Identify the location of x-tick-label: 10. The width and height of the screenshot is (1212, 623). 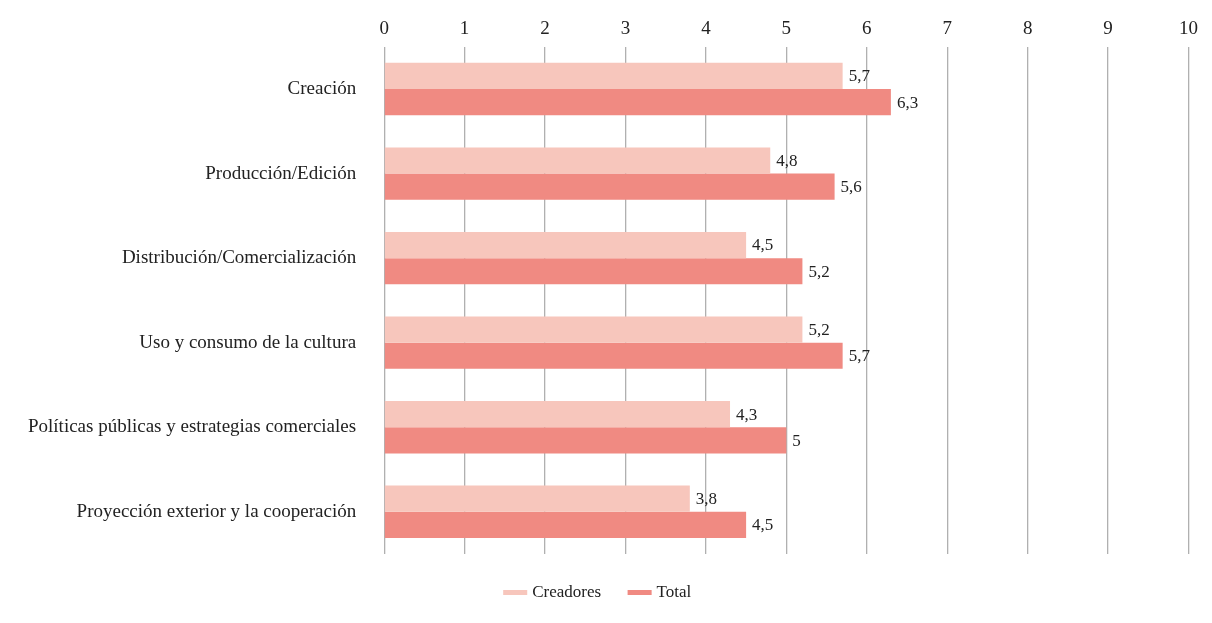
(1188, 28).